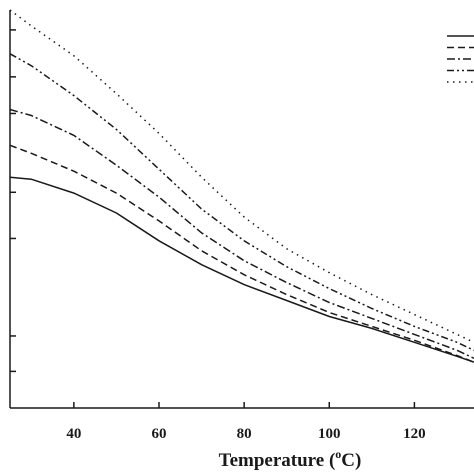 This screenshot has height=474, width=474. Describe the element at coordinates (158, 434) in the screenshot. I see `x-tick-label-60: 60` at that location.